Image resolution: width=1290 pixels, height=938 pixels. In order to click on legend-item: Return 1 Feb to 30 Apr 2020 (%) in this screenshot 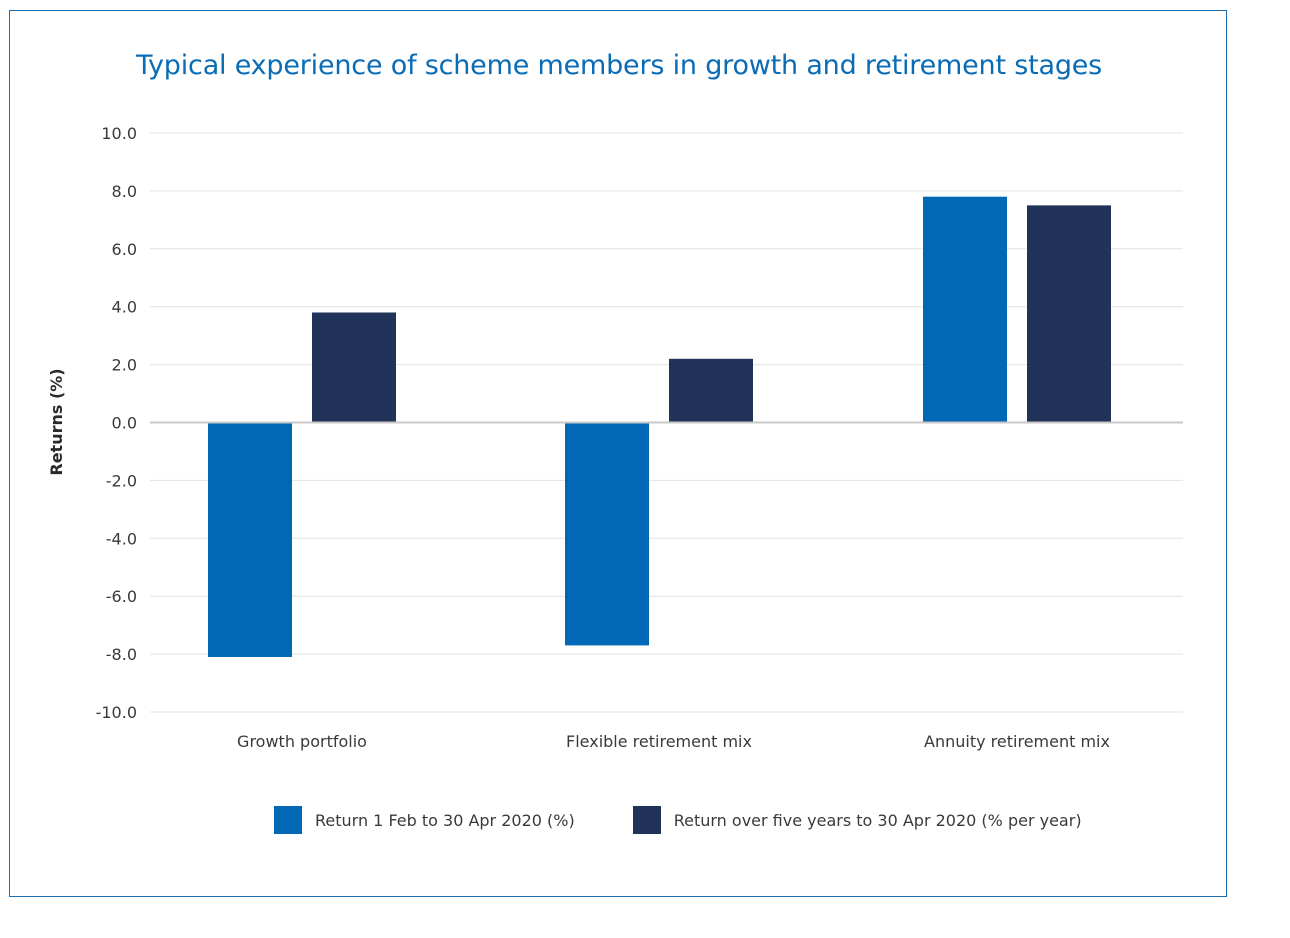, I will do `click(424, 820)`.